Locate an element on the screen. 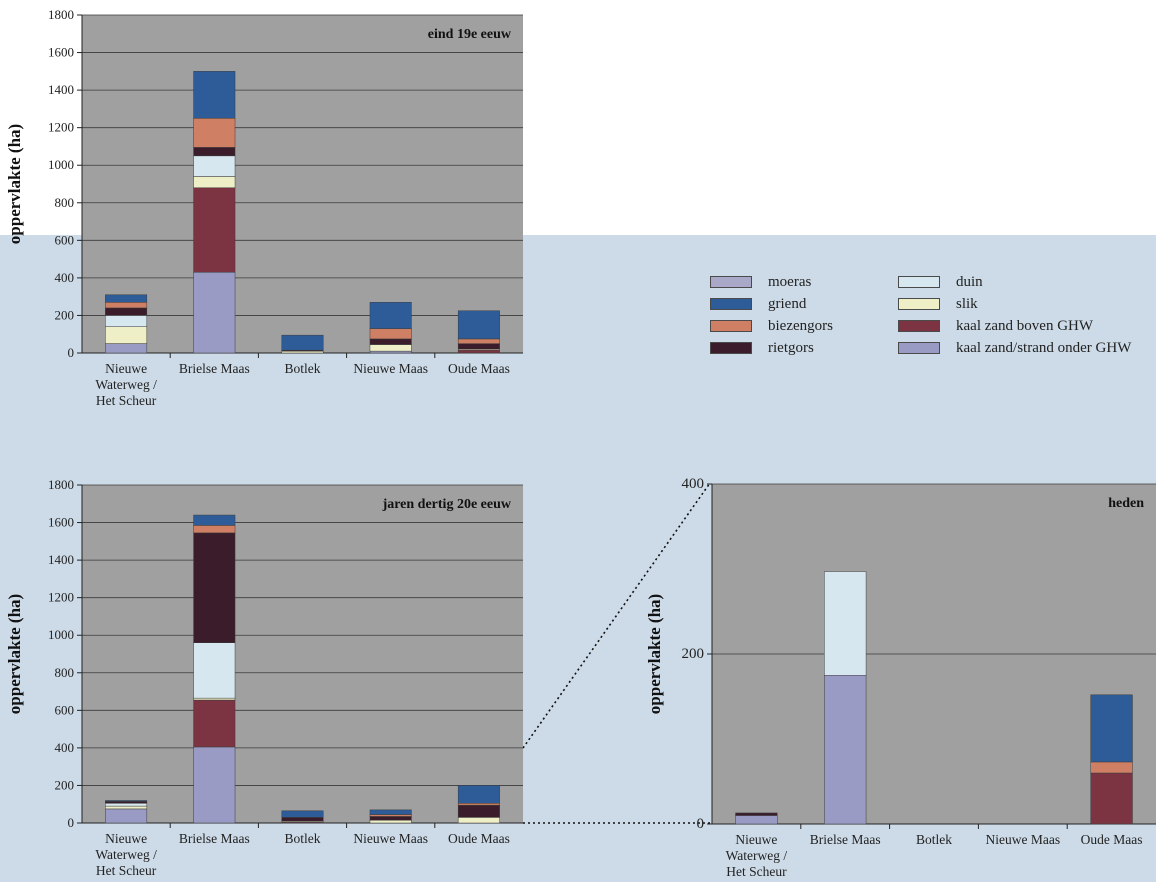 This screenshot has height=882, width=1156. chart-title: jaren dertig 20e eeuw is located at coordinates (447, 504).